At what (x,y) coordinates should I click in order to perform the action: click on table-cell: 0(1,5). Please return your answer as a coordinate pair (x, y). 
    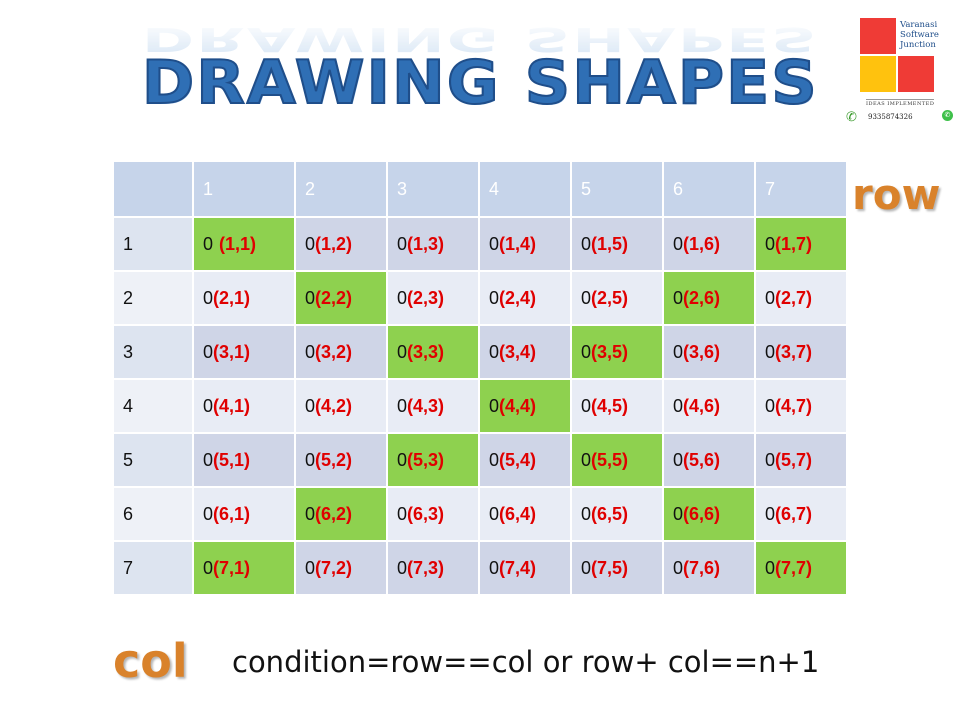
    Looking at the image, I should click on (617, 244).